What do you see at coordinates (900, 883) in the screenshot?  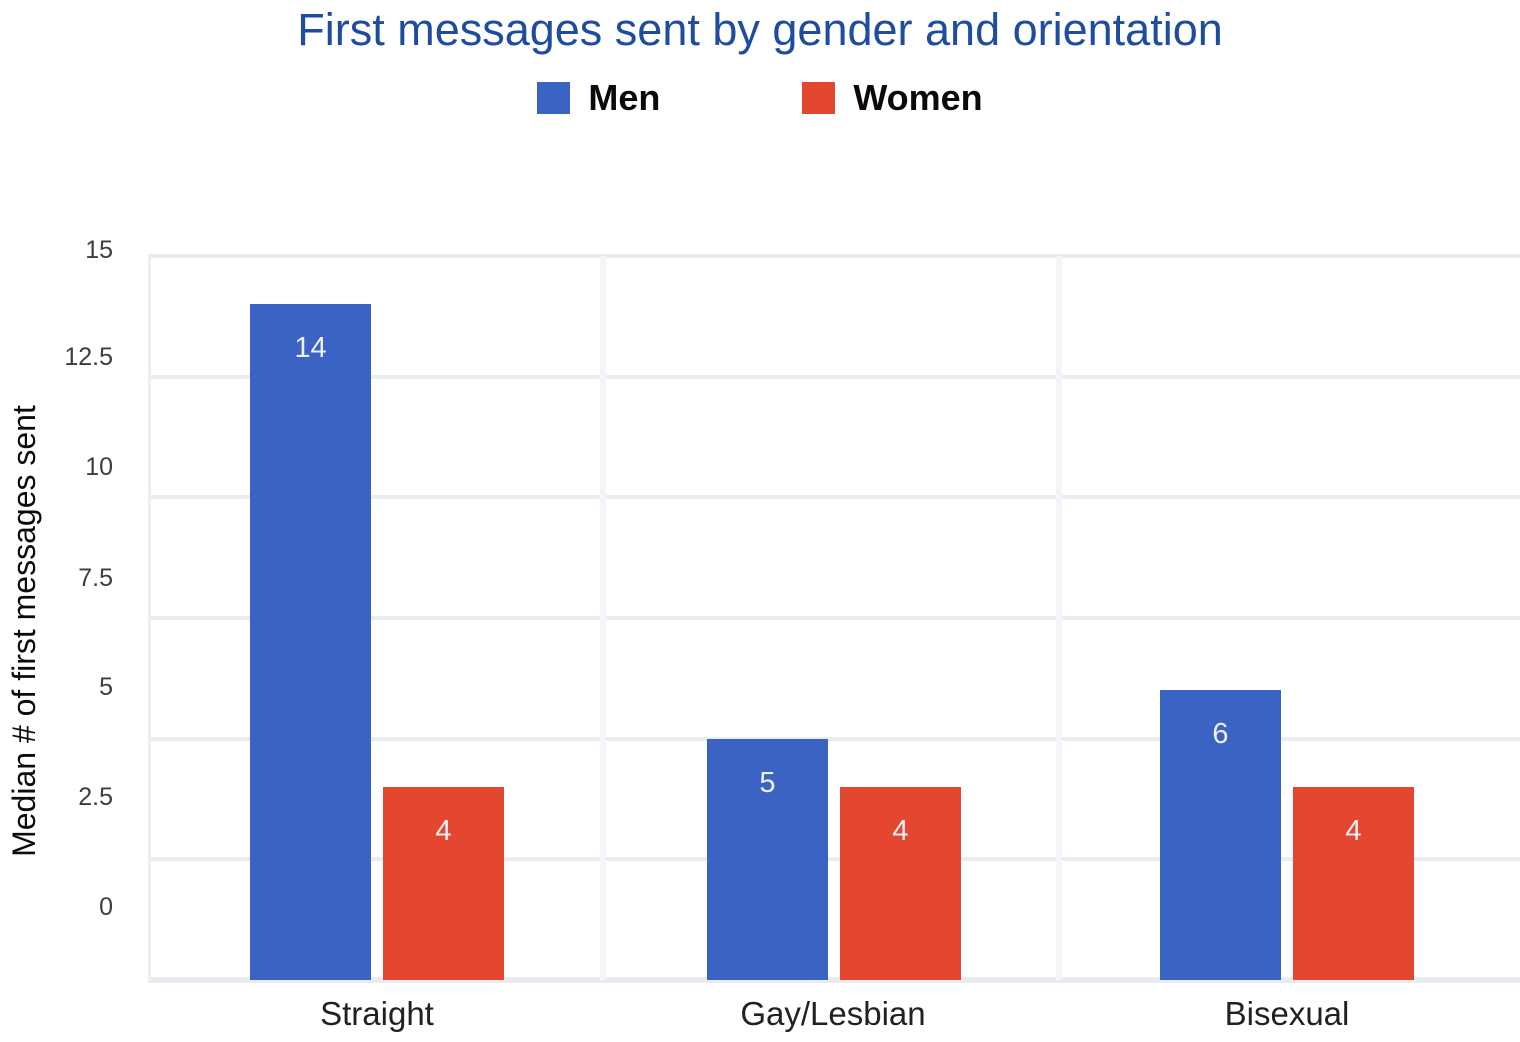 I see `bar-women-gay-lesbian: 4` at bounding box center [900, 883].